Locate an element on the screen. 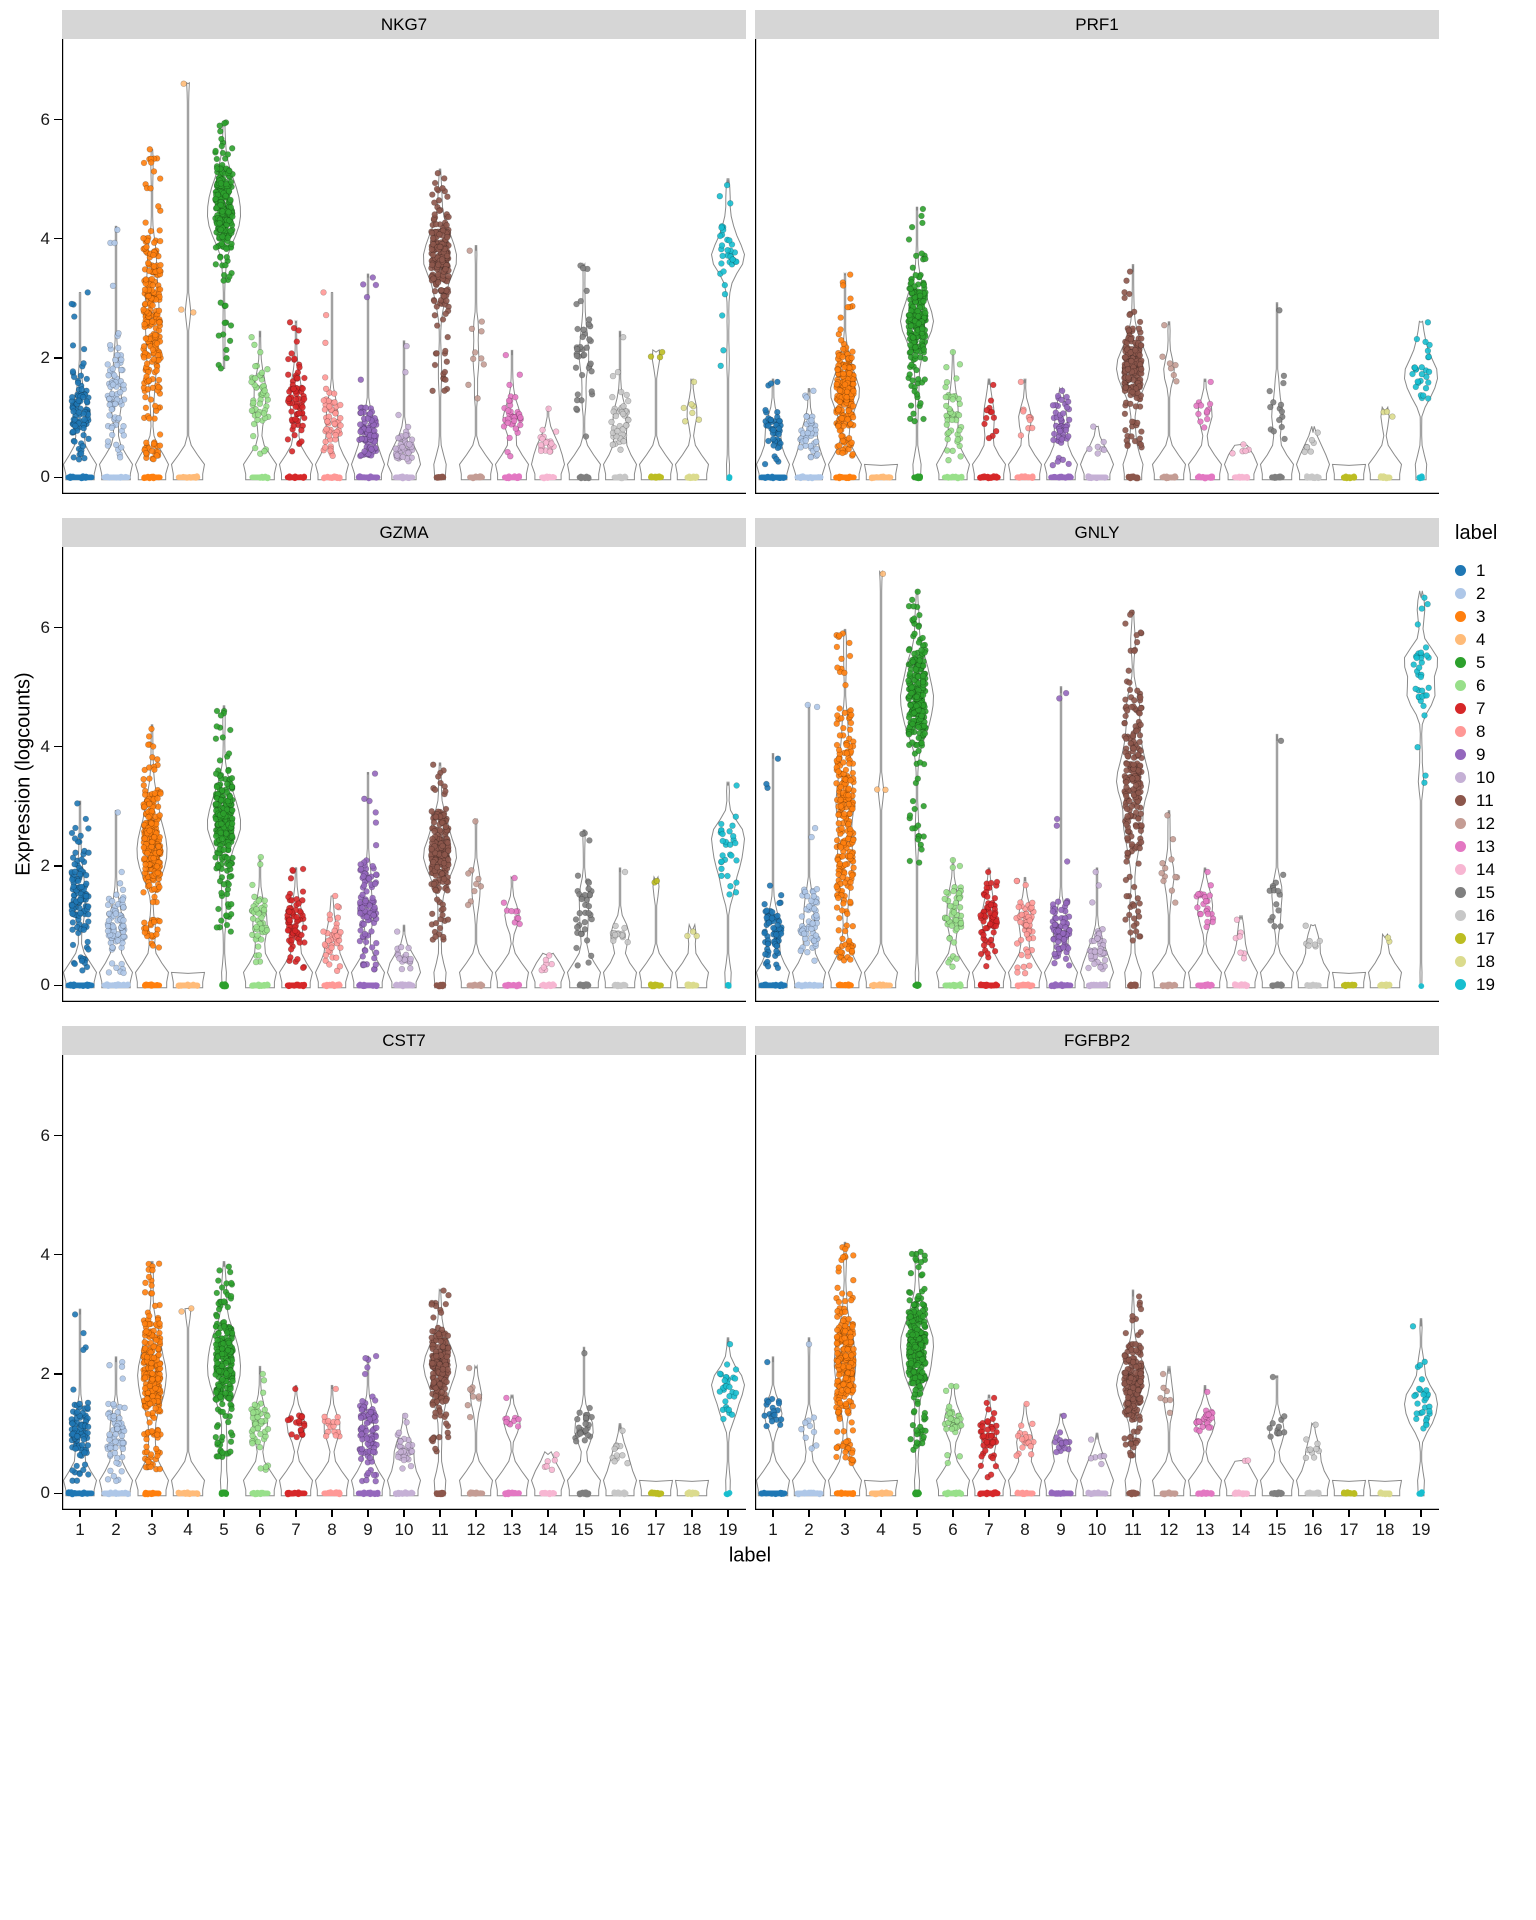 The image size is (1536, 1920). facet-title-gnly: GNLY is located at coordinates (1097, 532).